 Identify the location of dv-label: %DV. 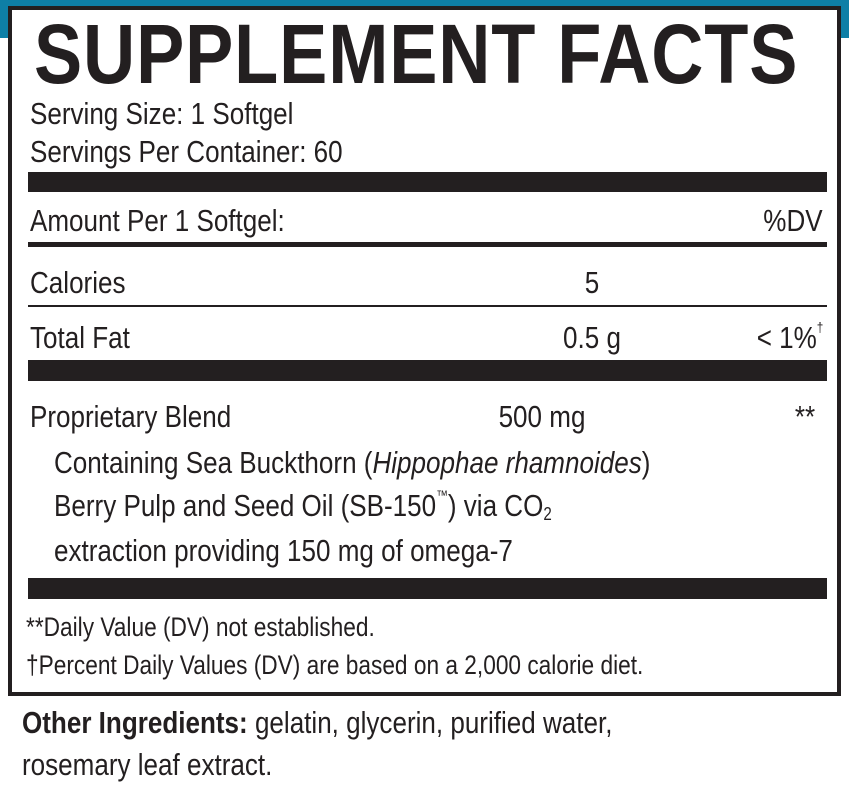
(793, 220).